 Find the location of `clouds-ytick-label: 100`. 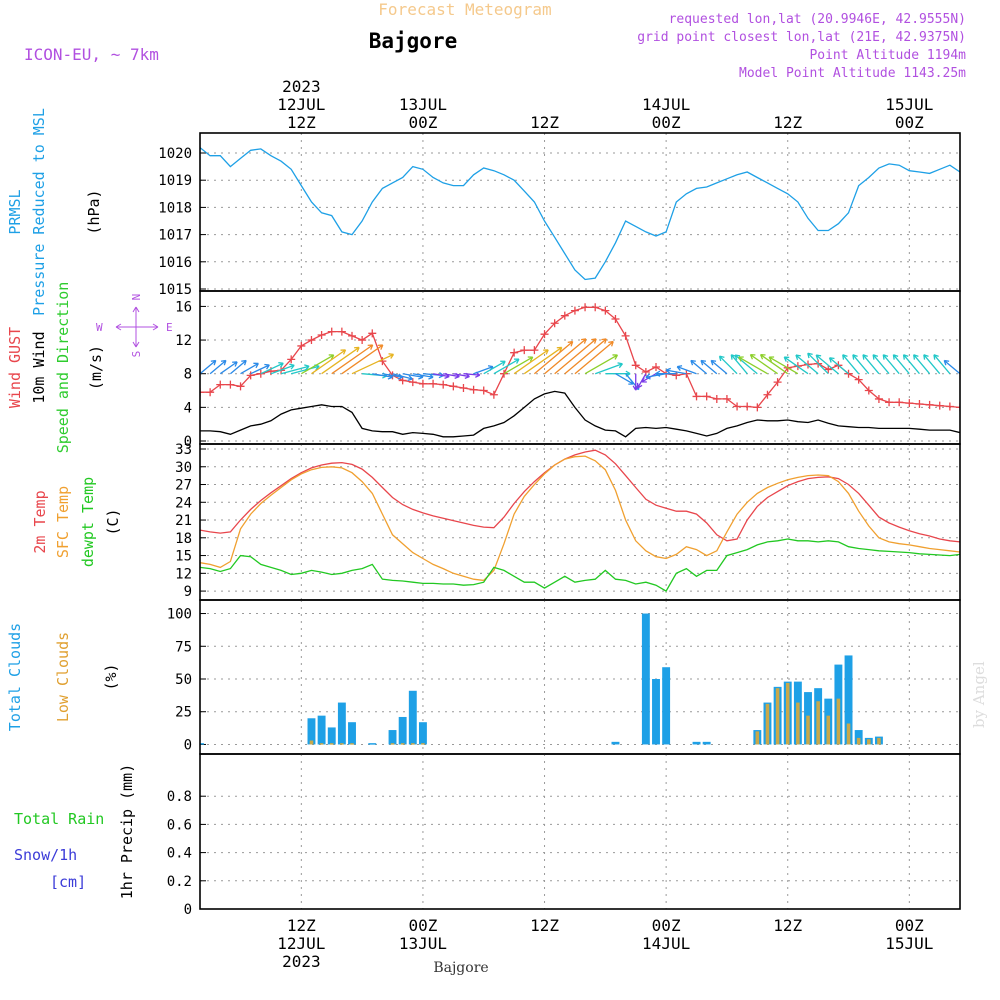

clouds-ytick-label: 100 is located at coordinates (179, 615).